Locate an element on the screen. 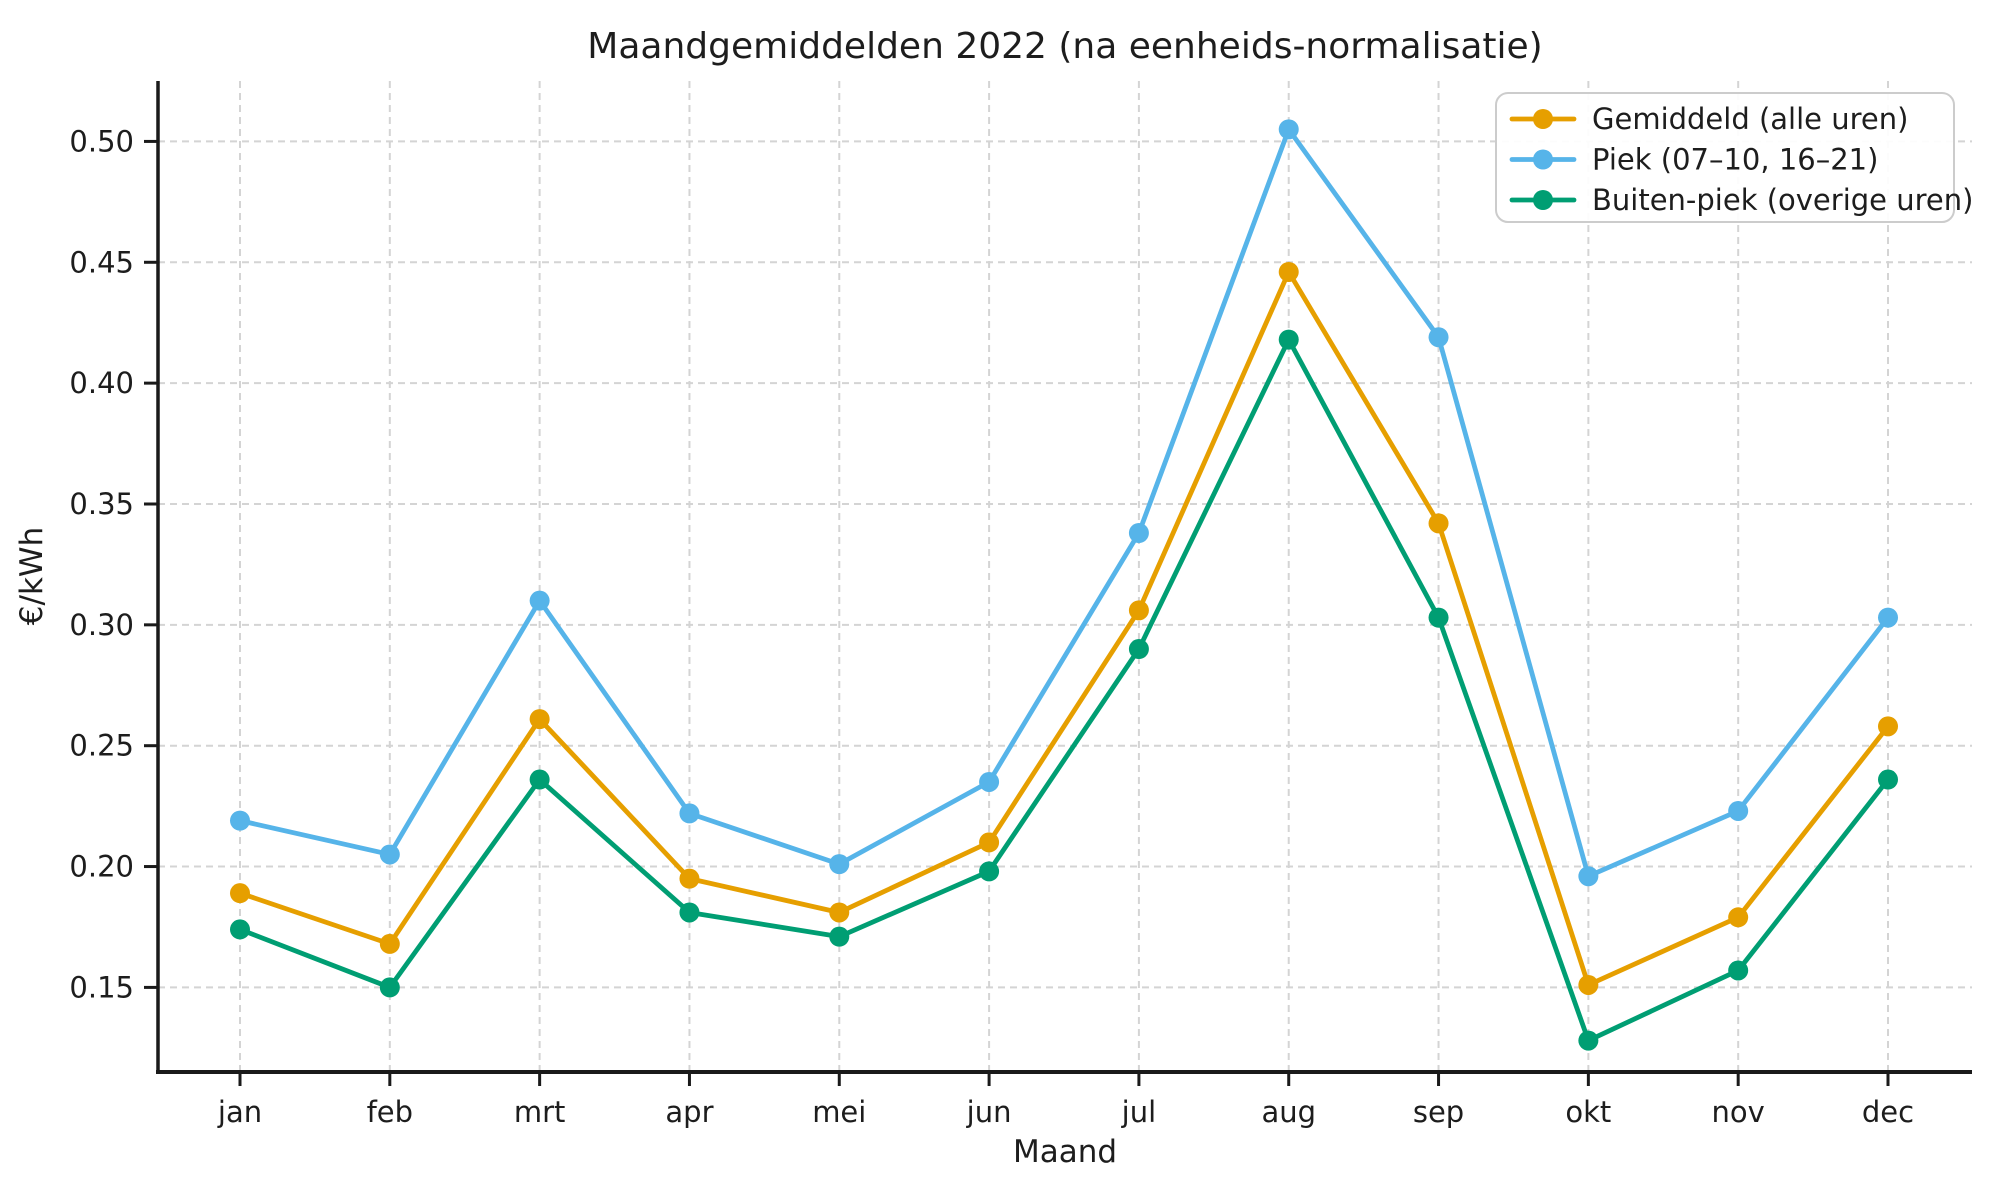  y-tick-label: 0.25 is located at coordinates (101, 746).